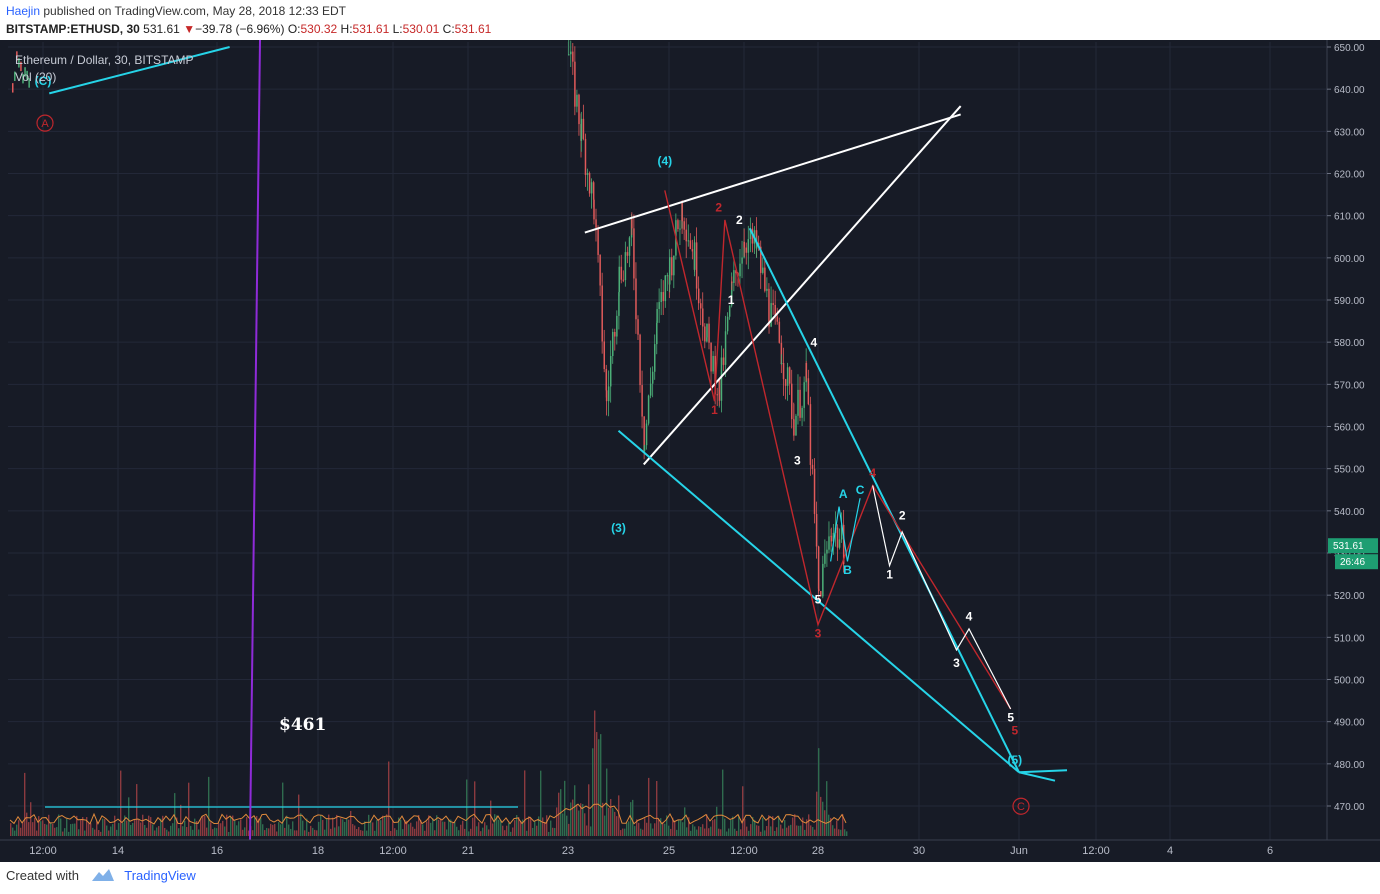  I want to click on tradingview-link: TradingView, so click(160, 875).